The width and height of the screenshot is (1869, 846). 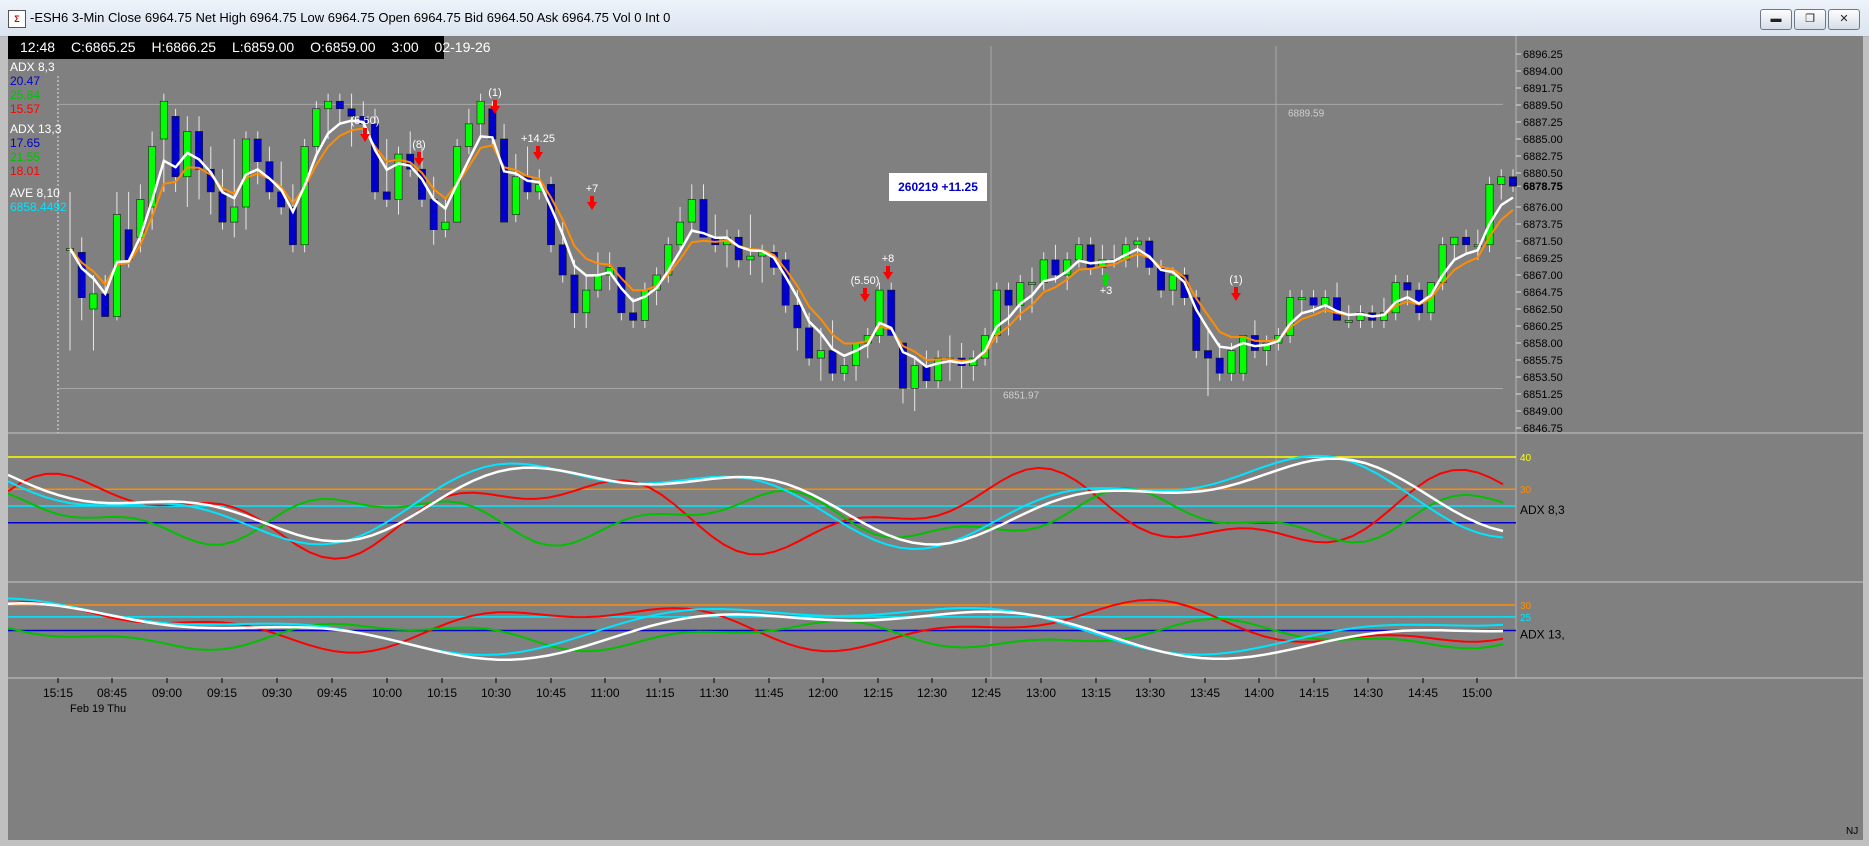 I want to click on legend-adx1-v1: 20.47, so click(x=25, y=81).